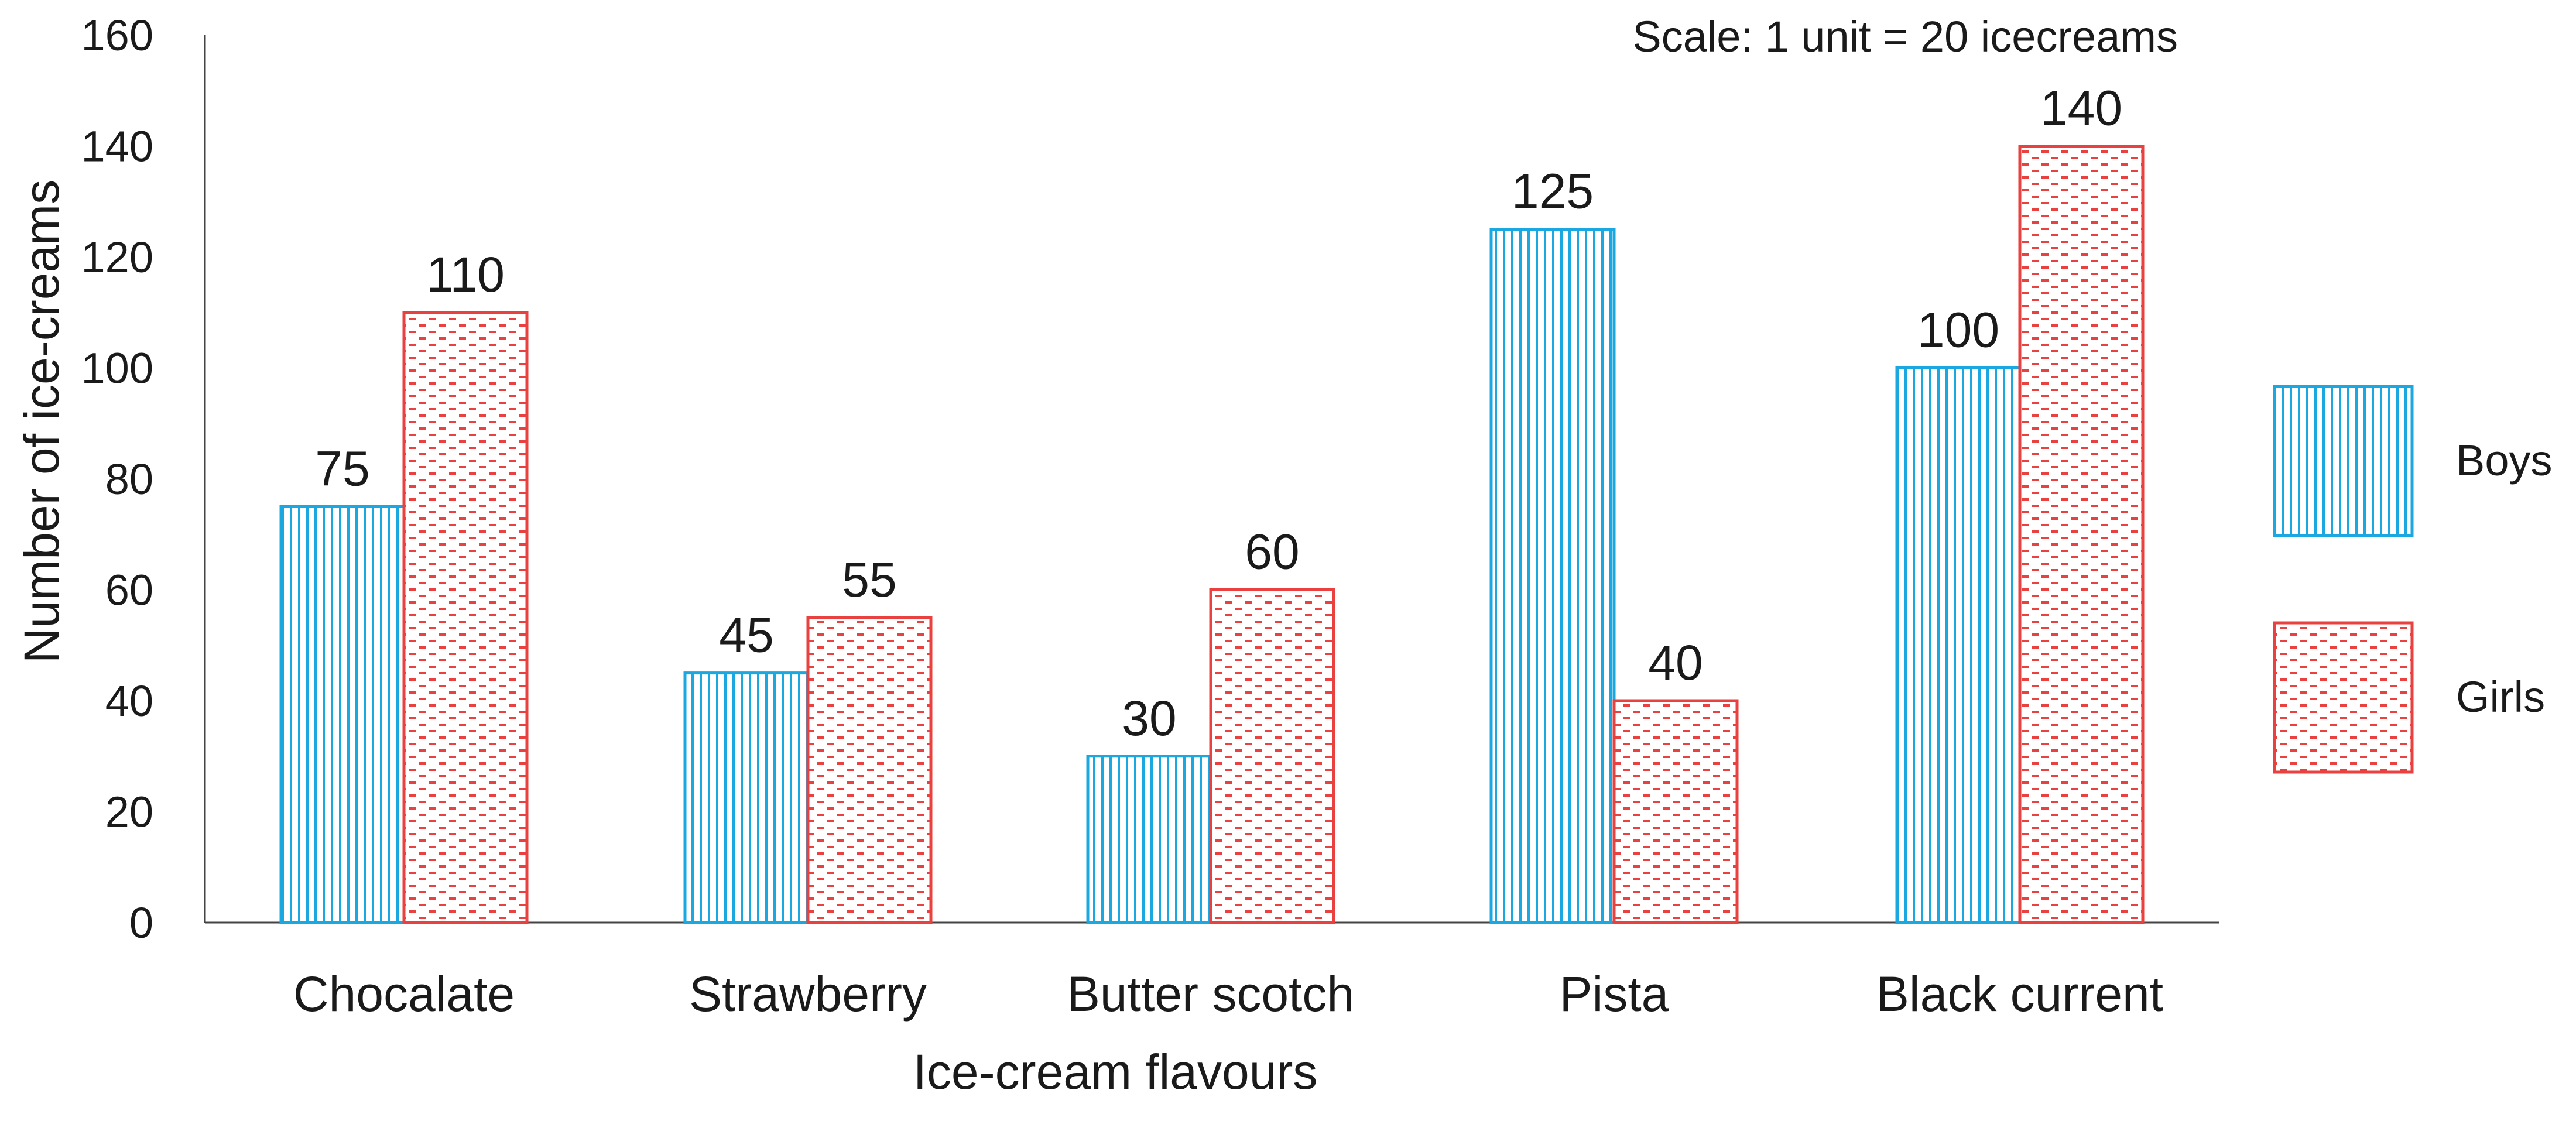  Describe the element at coordinates (1958, 330) in the screenshot. I see `data-label: 100` at that location.